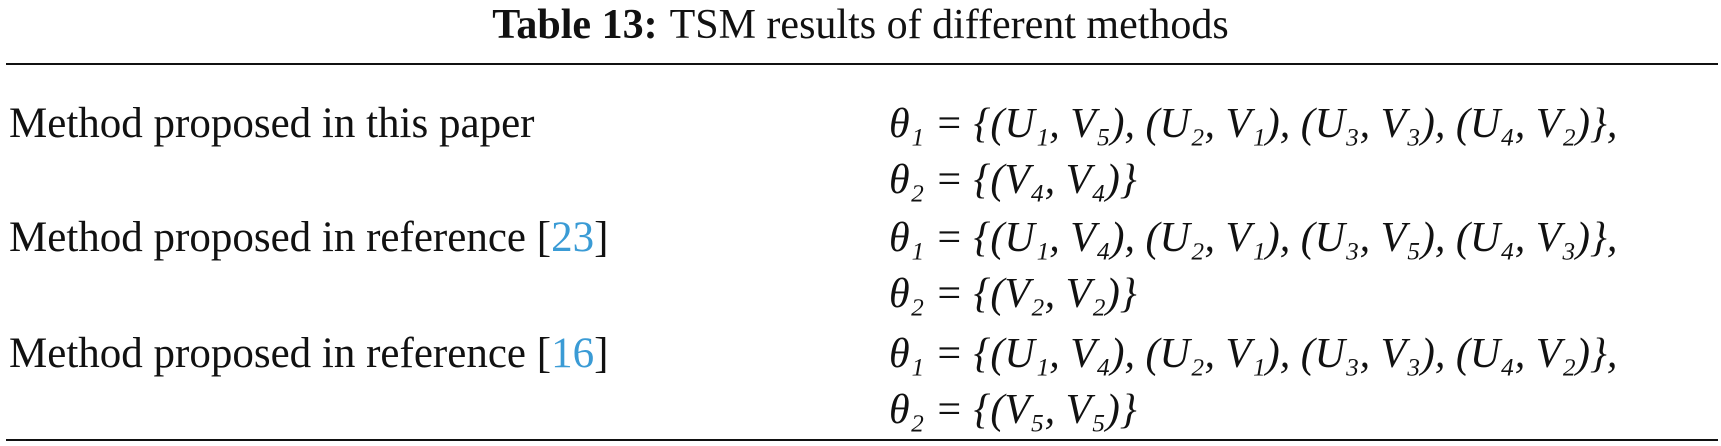 The image size is (1721, 446). Describe the element at coordinates (862, 440) in the screenshot. I see `bottom-rule` at that location.